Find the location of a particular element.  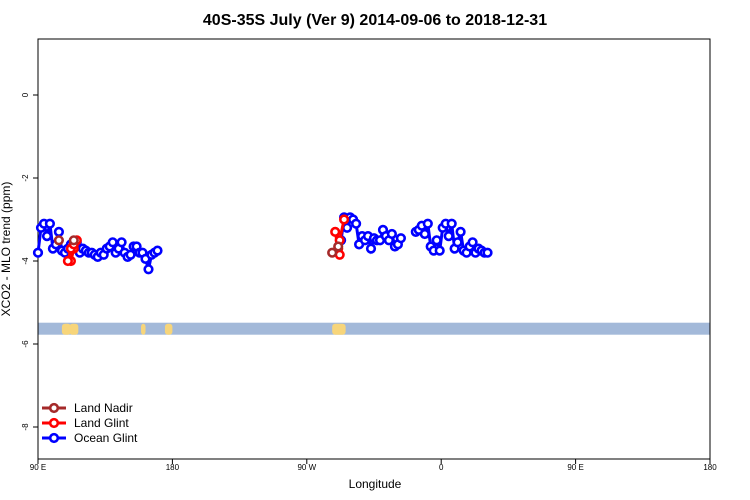

legend-label: Ocean Glint is located at coordinates (106, 438).